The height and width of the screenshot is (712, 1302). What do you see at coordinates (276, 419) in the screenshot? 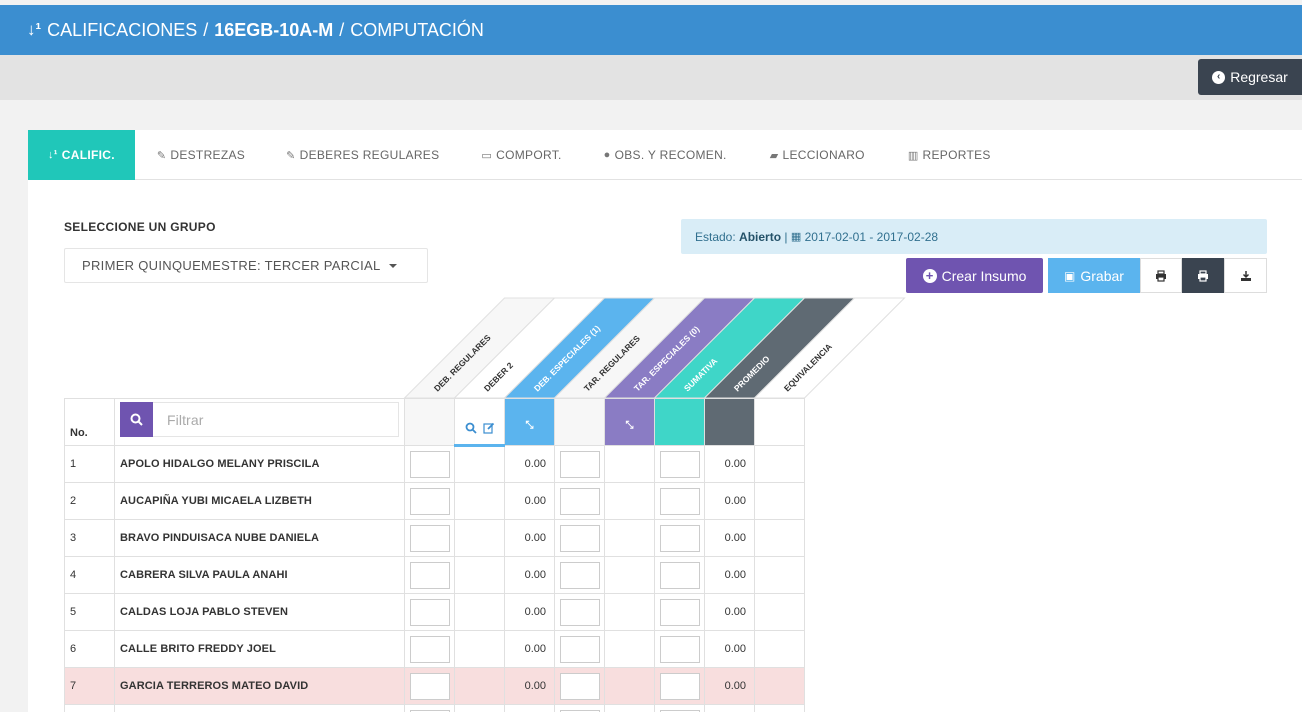
I see `filter-input: Filtrar` at bounding box center [276, 419].